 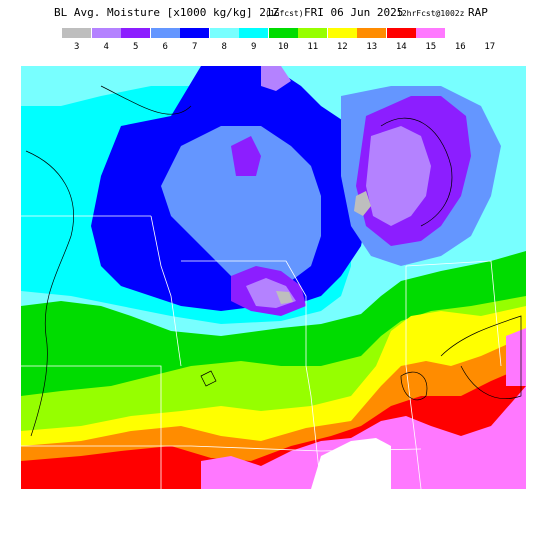 What do you see at coordinates (362, 203) in the screenshot?
I see `field-gray-east` at bounding box center [362, 203].